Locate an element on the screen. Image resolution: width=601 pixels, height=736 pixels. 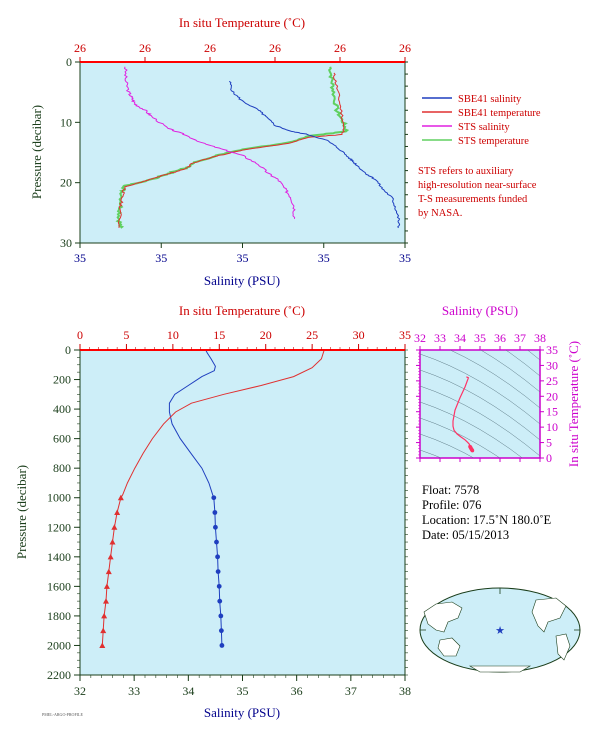
main-y-tick-label: 1000 is located at coordinates (59, 498).